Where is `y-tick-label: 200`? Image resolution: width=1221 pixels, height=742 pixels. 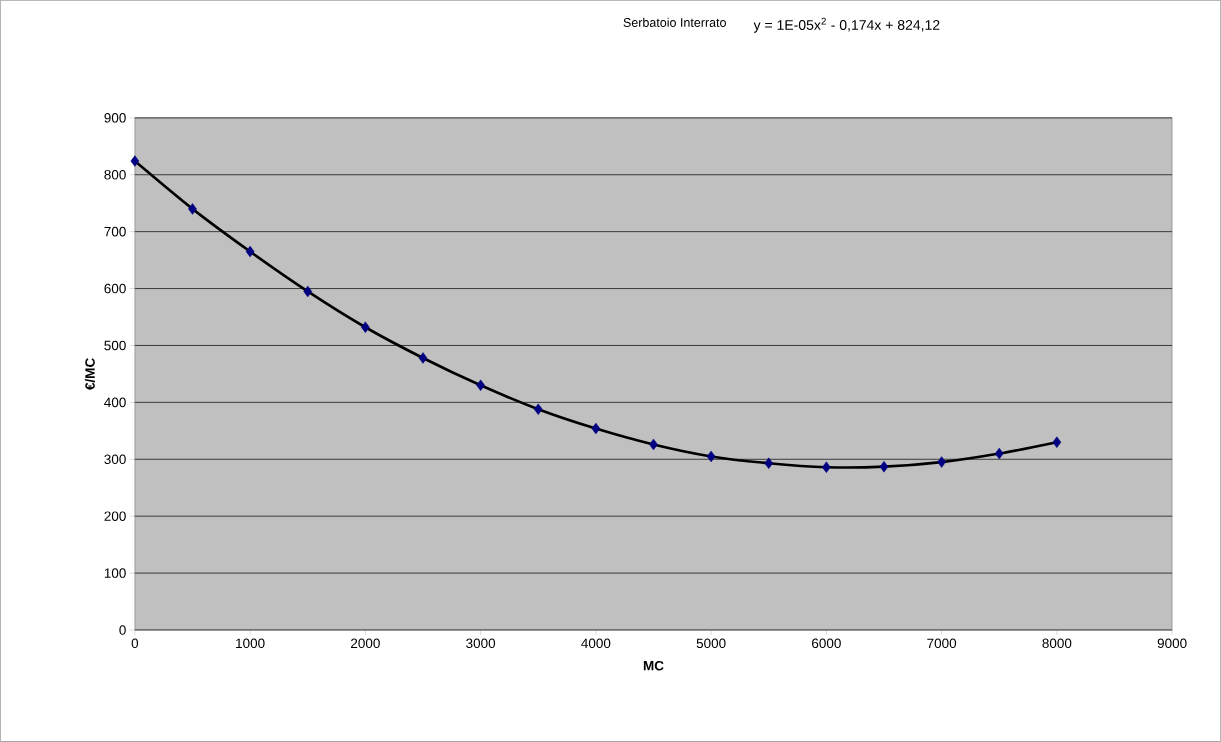 y-tick-label: 200 is located at coordinates (115, 516).